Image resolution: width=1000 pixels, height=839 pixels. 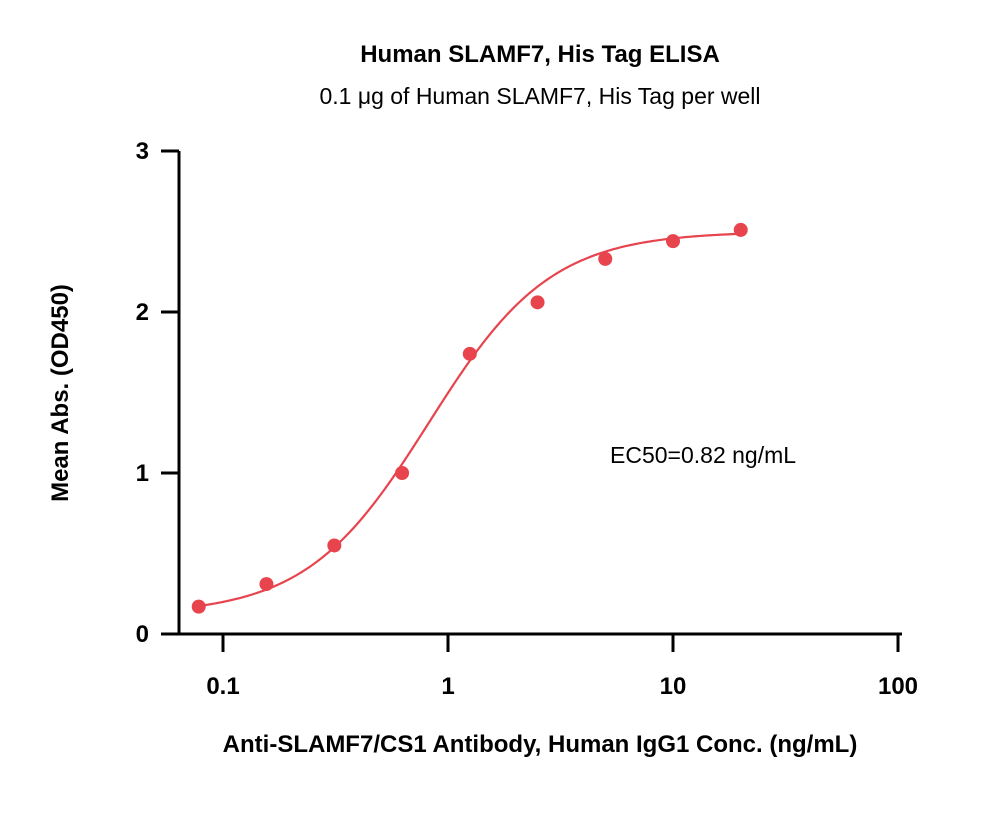 I want to click on x-tick-label: 0.1, so click(x=222, y=686).